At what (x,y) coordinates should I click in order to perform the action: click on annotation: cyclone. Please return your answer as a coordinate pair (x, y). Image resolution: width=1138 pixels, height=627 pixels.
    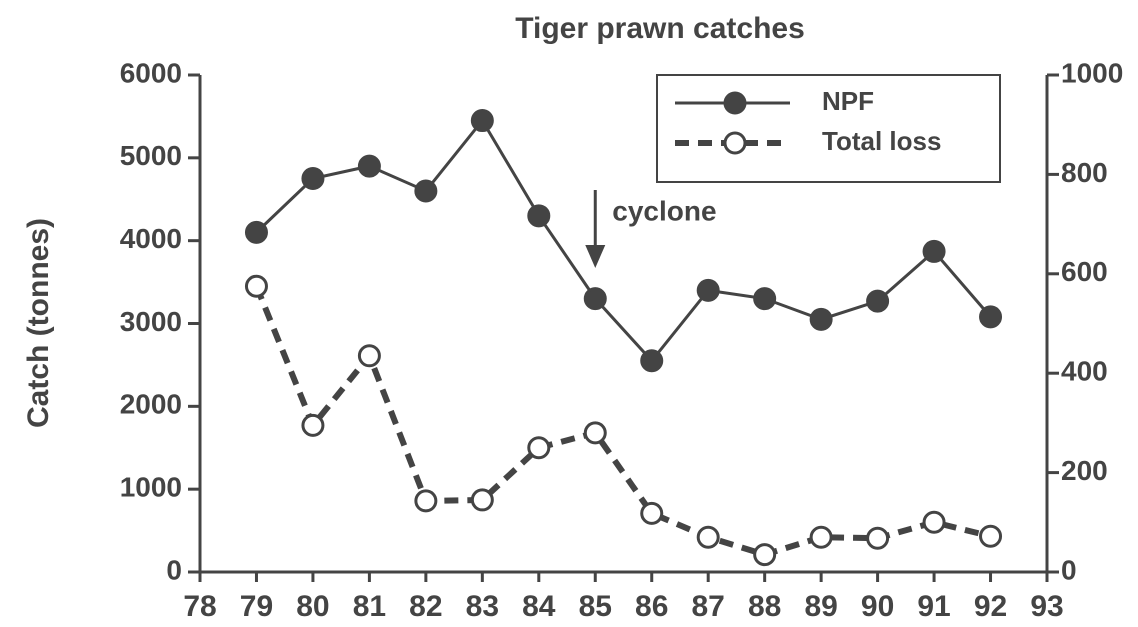
    Looking at the image, I should click on (664, 210).